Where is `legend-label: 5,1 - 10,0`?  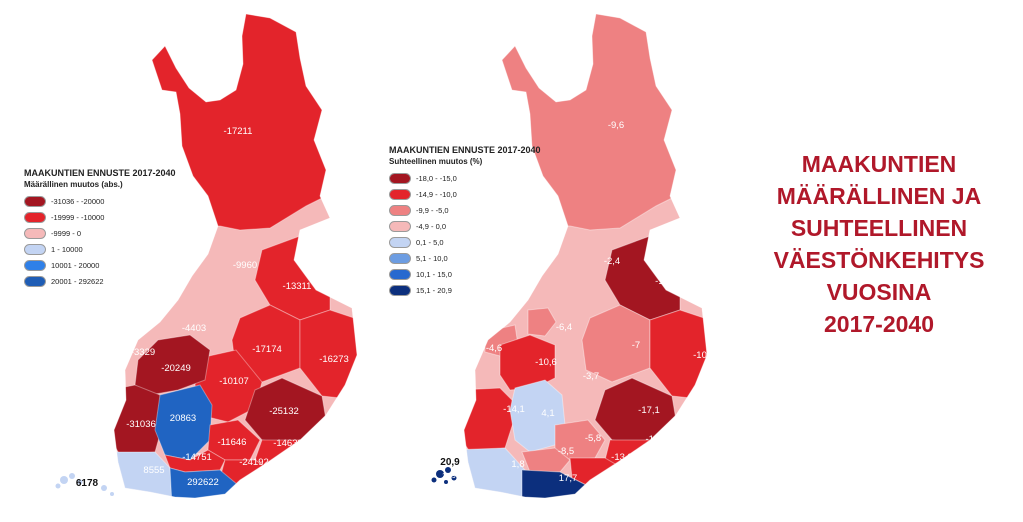 legend-label: 5,1 - 10,0 is located at coordinates (432, 258).